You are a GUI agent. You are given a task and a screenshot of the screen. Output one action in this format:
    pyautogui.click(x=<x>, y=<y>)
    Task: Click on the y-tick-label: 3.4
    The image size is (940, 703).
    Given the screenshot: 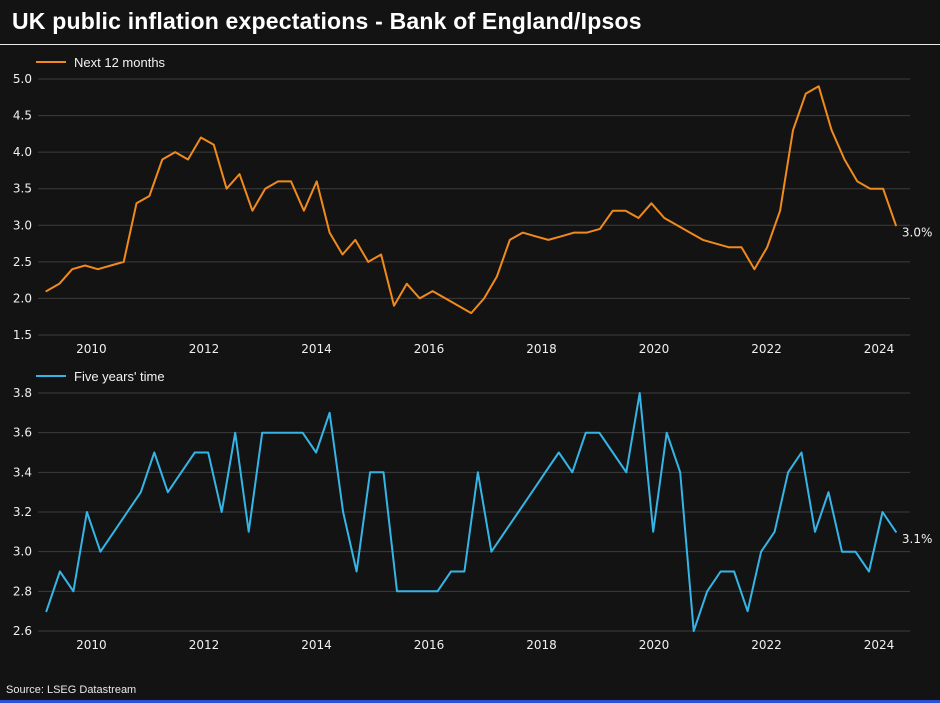 What is the action you would take?
    pyautogui.click(x=22, y=472)
    